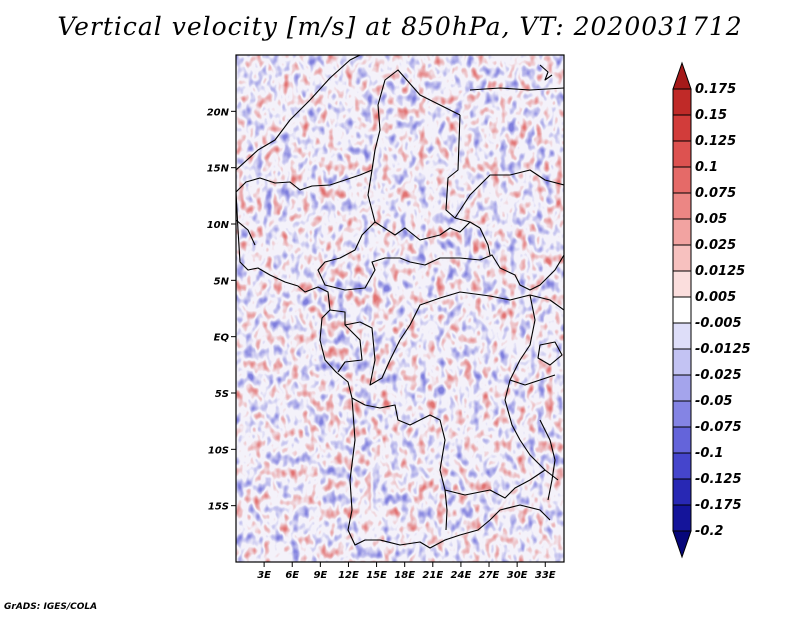  I want to click on colorbar-label: 0.0125, so click(720, 271).